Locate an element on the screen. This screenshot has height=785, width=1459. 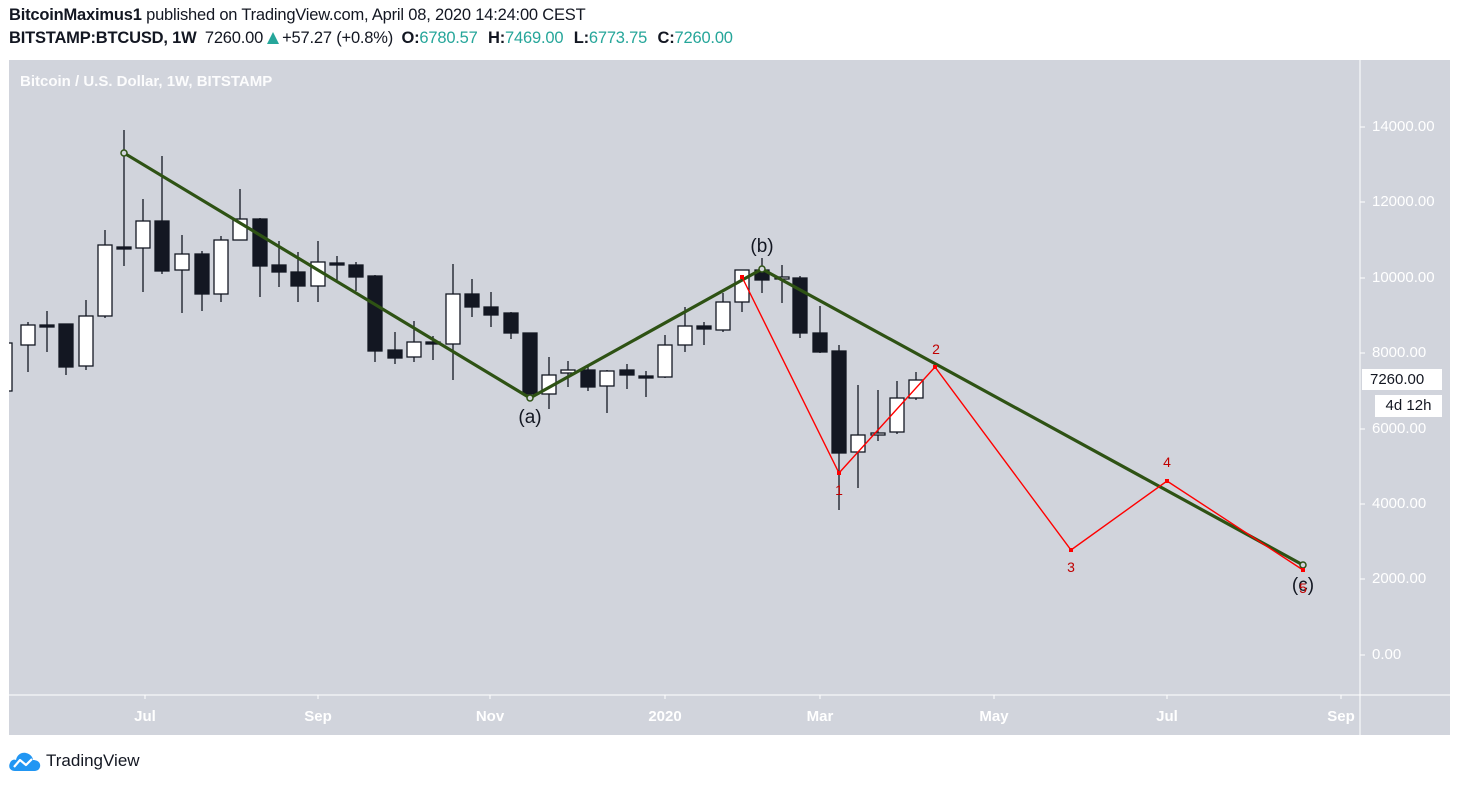
high-label: H: is located at coordinates (497, 38).